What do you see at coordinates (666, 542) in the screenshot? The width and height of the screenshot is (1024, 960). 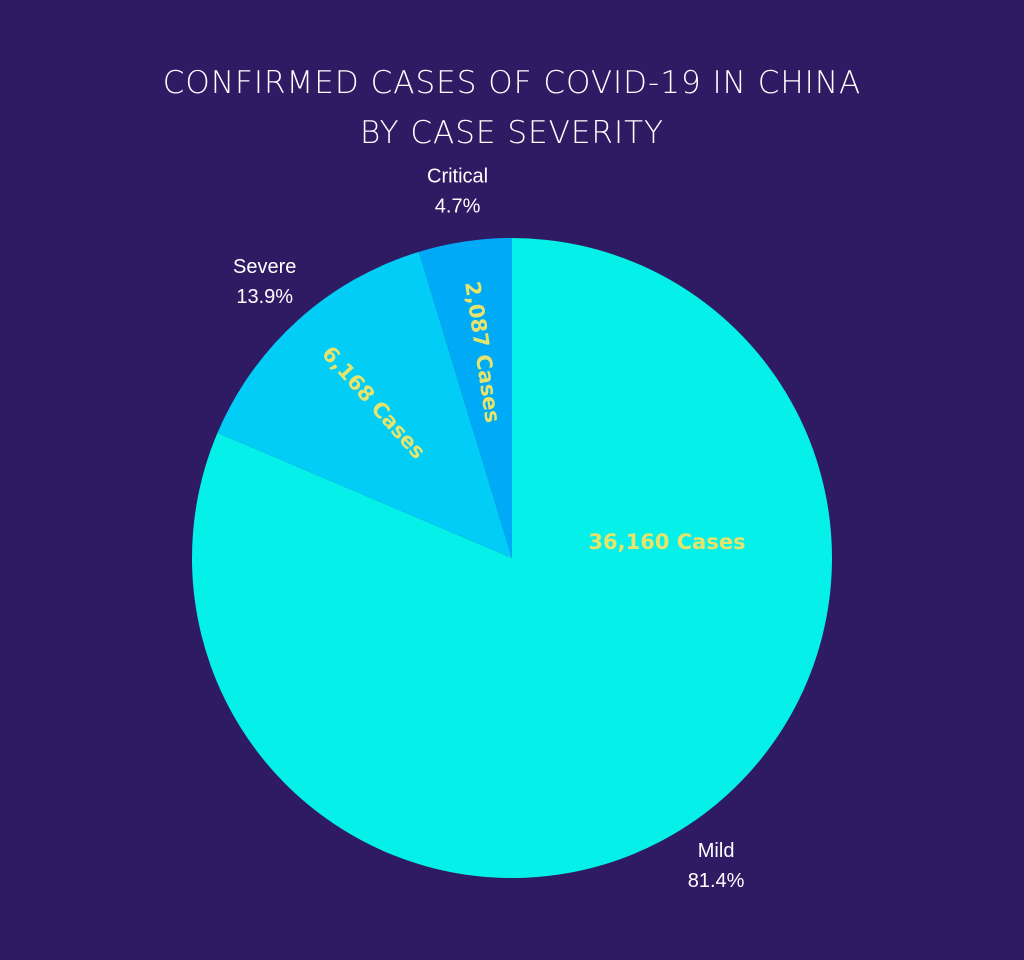 I see `count-label: 36,160 Cases` at bounding box center [666, 542].